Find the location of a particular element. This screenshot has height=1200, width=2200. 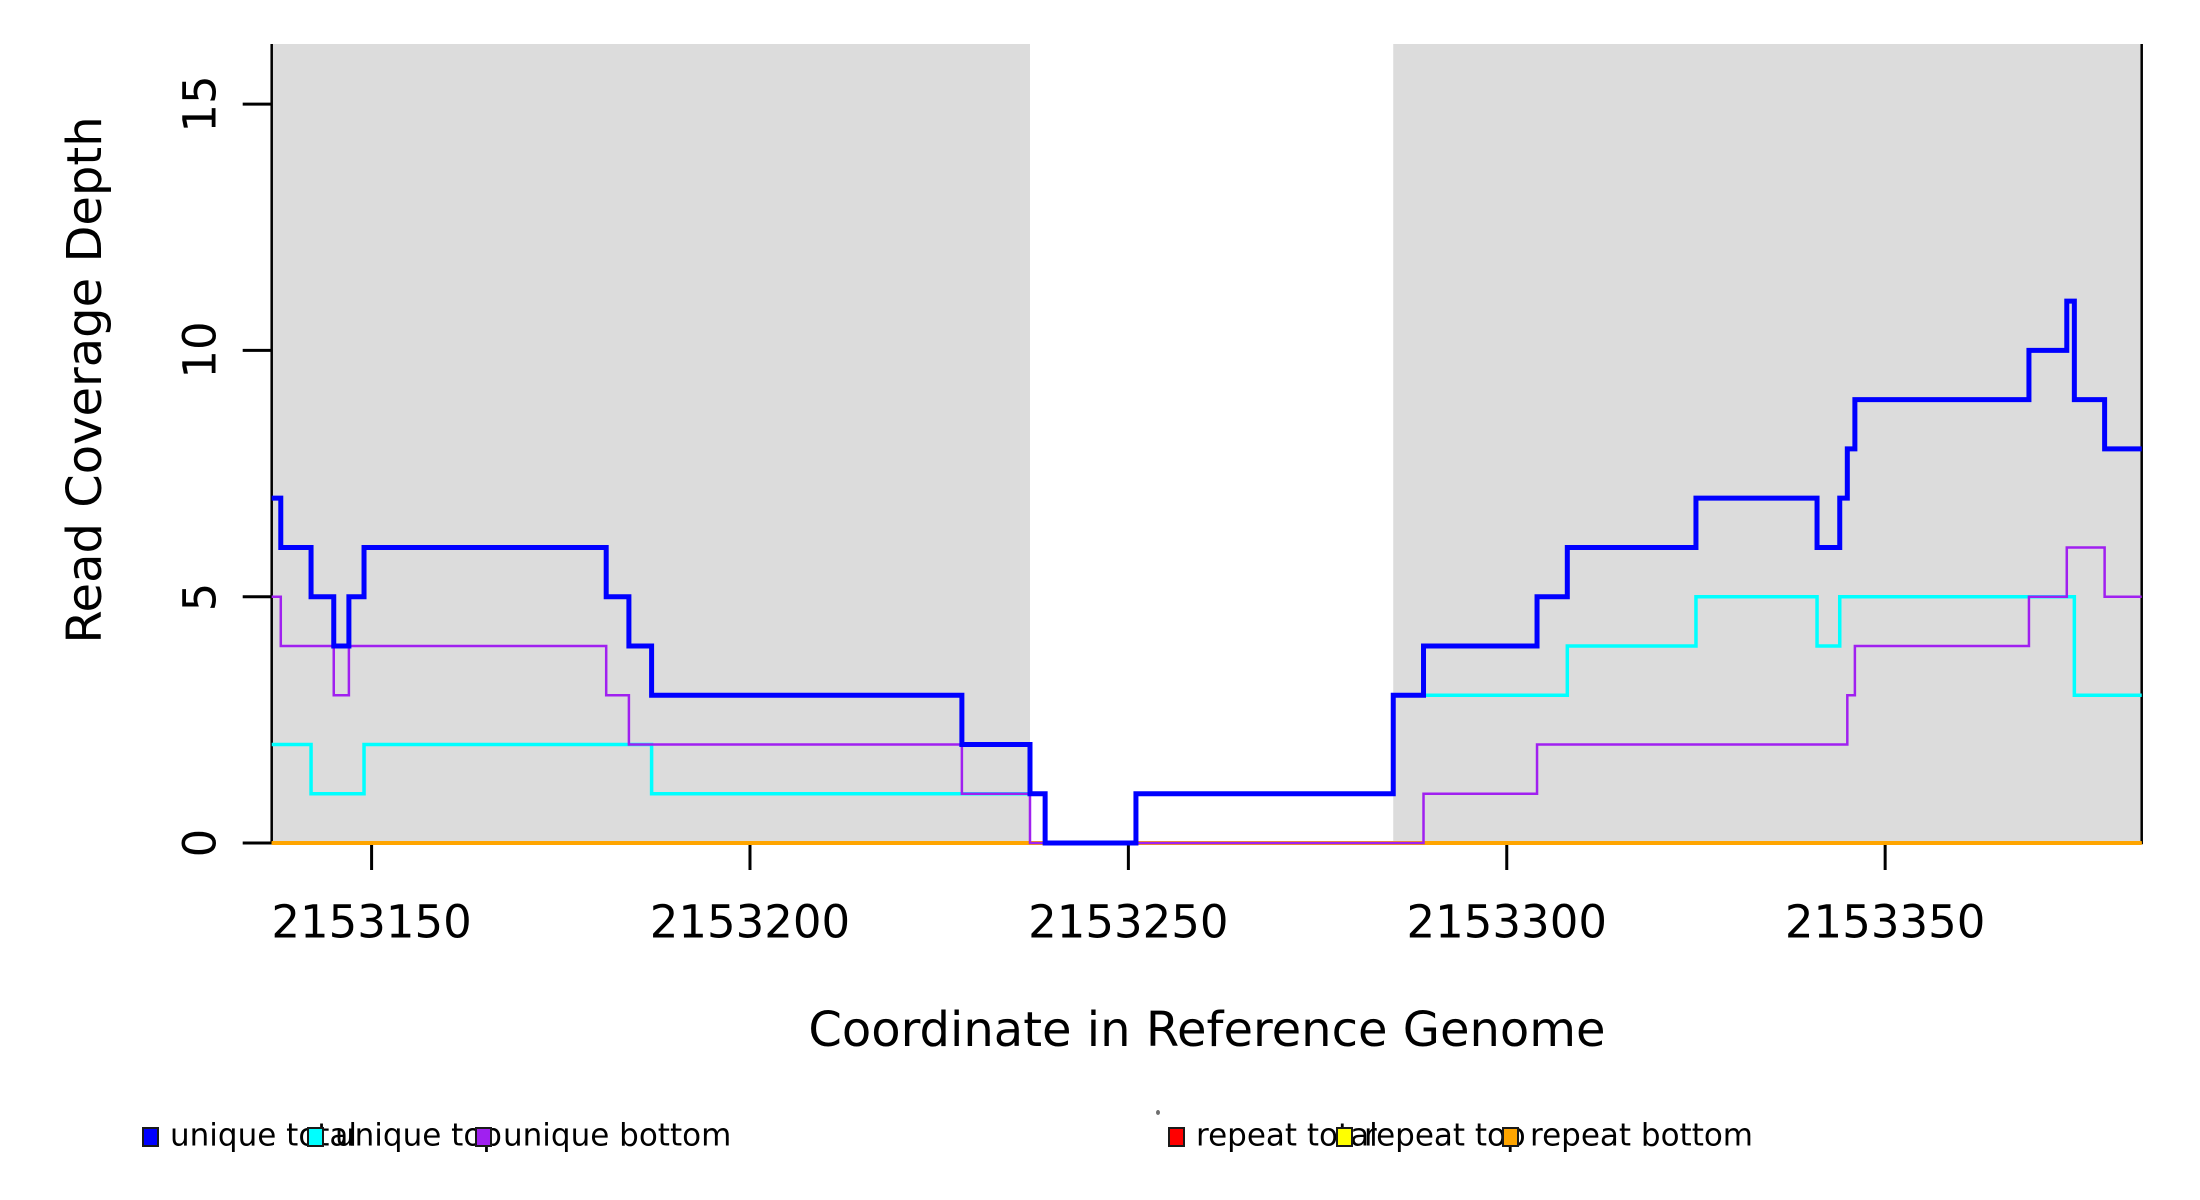

x-tick-label: 2153350 is located at coordinates (1885, 922).